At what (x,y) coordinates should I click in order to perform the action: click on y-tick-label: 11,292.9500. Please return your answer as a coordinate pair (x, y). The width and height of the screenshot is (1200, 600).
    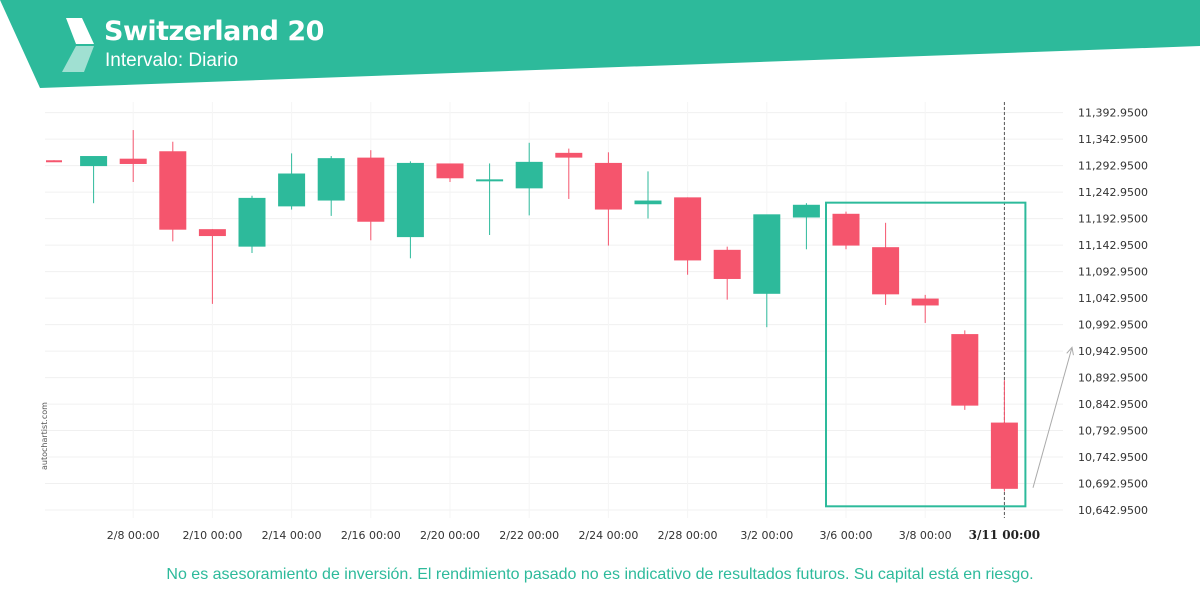
    Looking at the image, I should click on (1113, 166).